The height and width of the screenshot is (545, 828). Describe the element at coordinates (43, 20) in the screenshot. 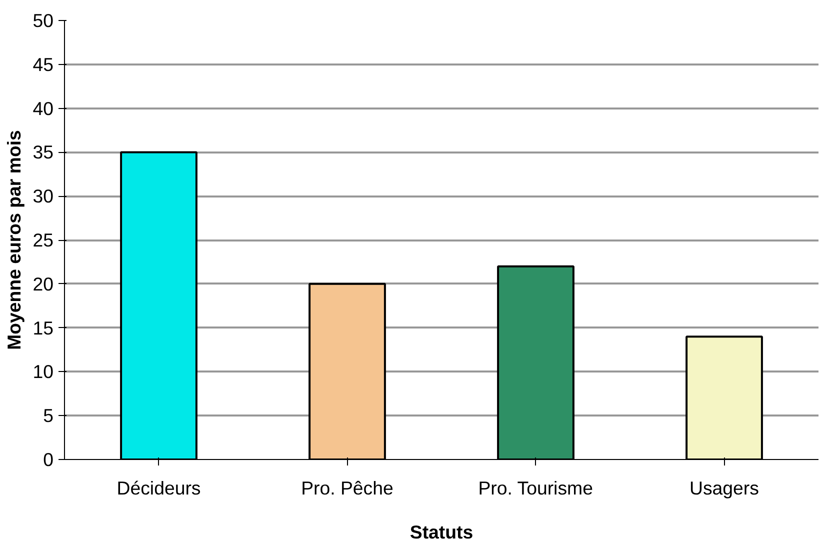

I see `y-tick-label: 50` at that location.